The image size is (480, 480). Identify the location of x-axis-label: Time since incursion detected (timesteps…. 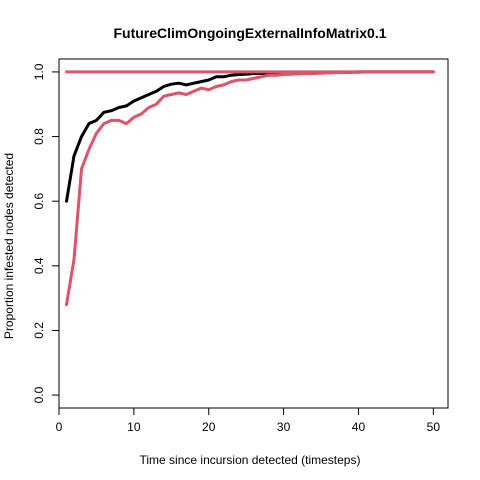
(250, 460).